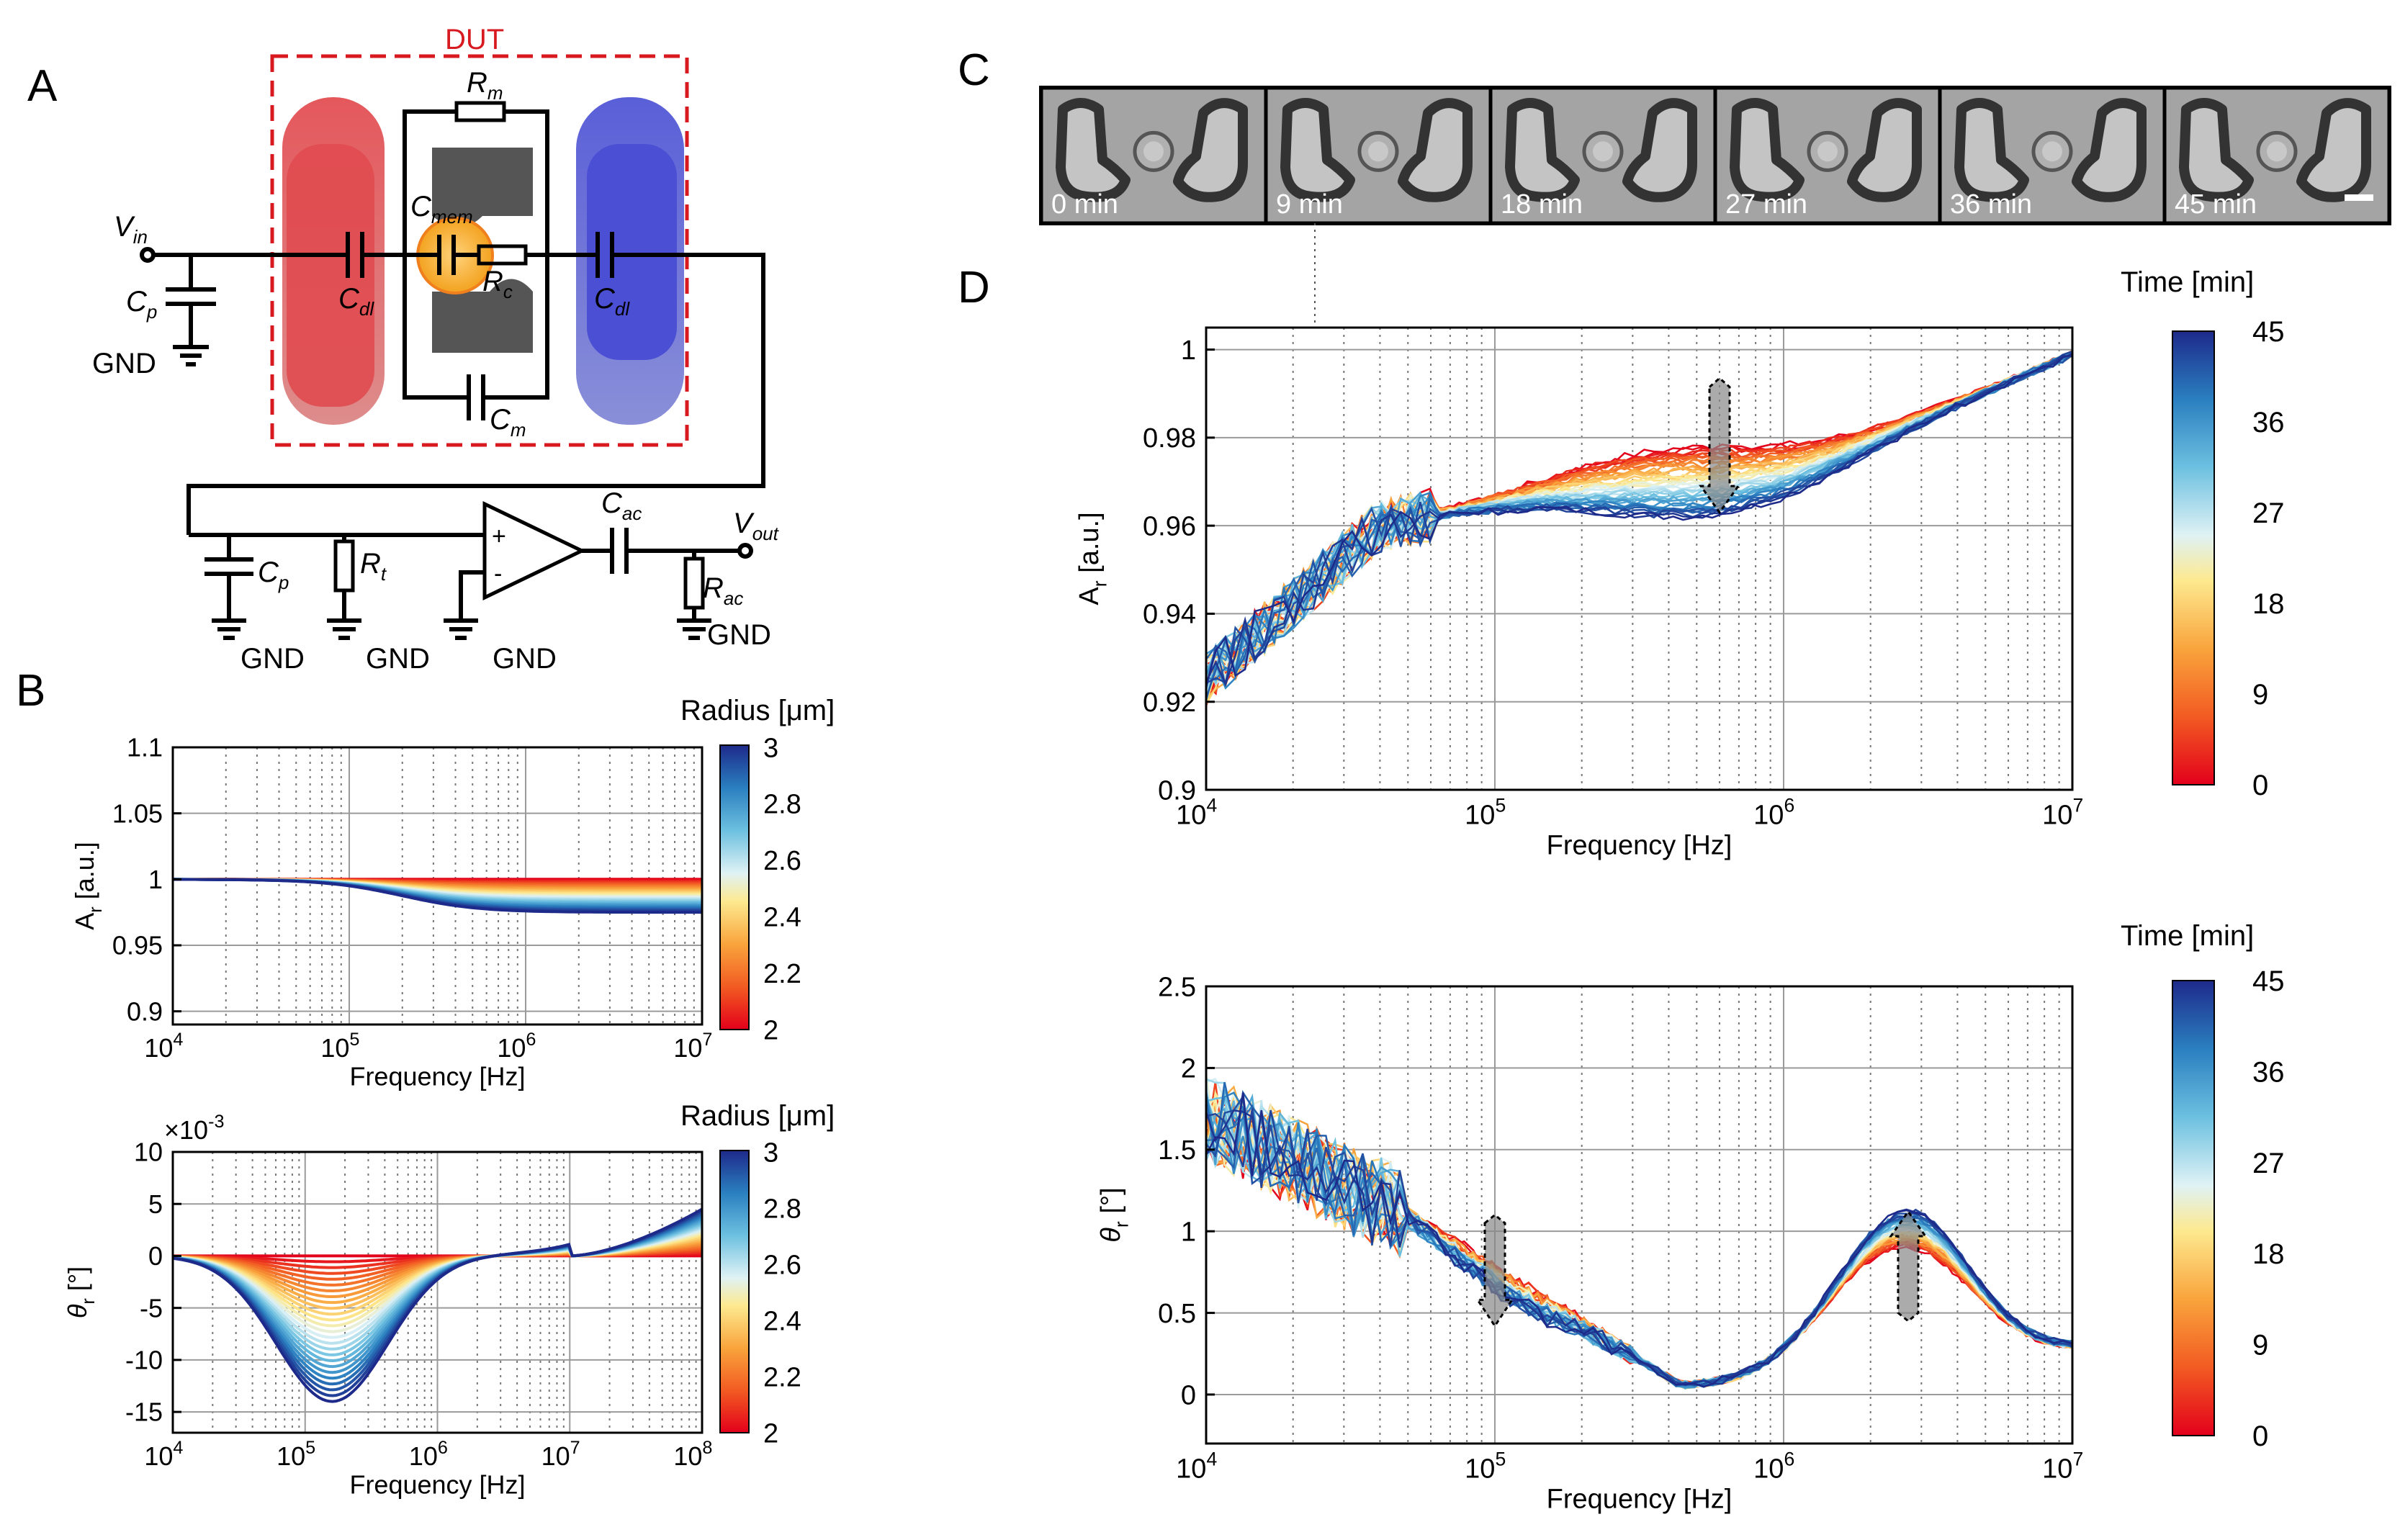  I want to click on micrograph-time-label: 36 min, so click(1991, 204).